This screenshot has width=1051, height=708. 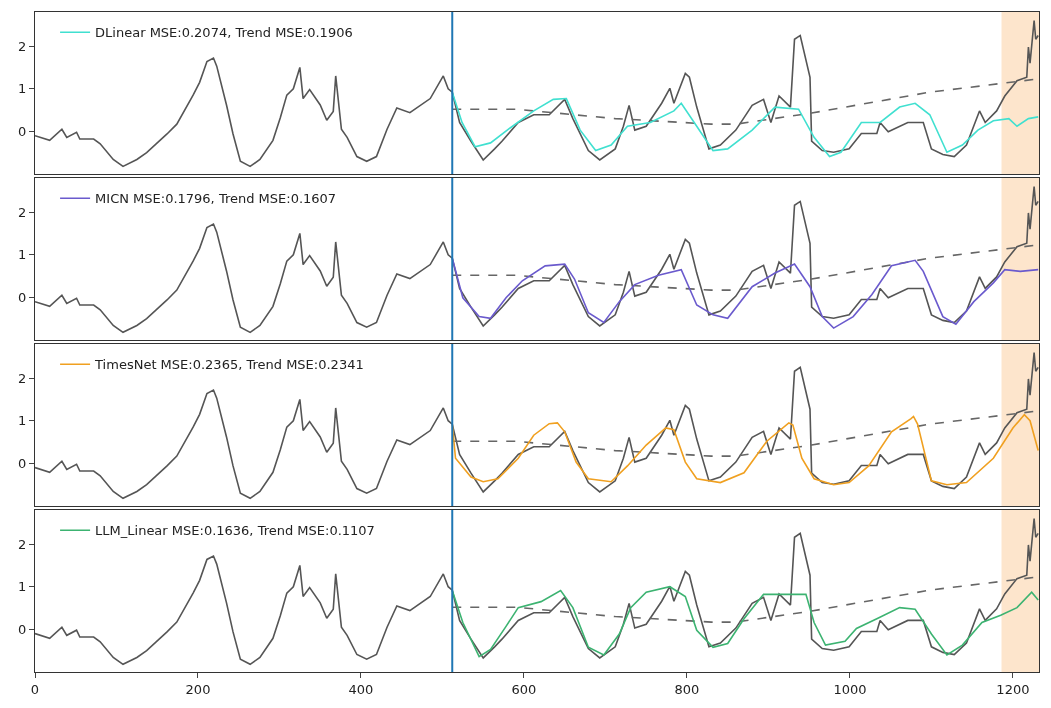 What do you see at coordinates (229, 365) in the screenshot?
I see `legend-label: TimesNet MSE:0.2365, Trend MSE:0.2341` at bounding box center [229, 365].